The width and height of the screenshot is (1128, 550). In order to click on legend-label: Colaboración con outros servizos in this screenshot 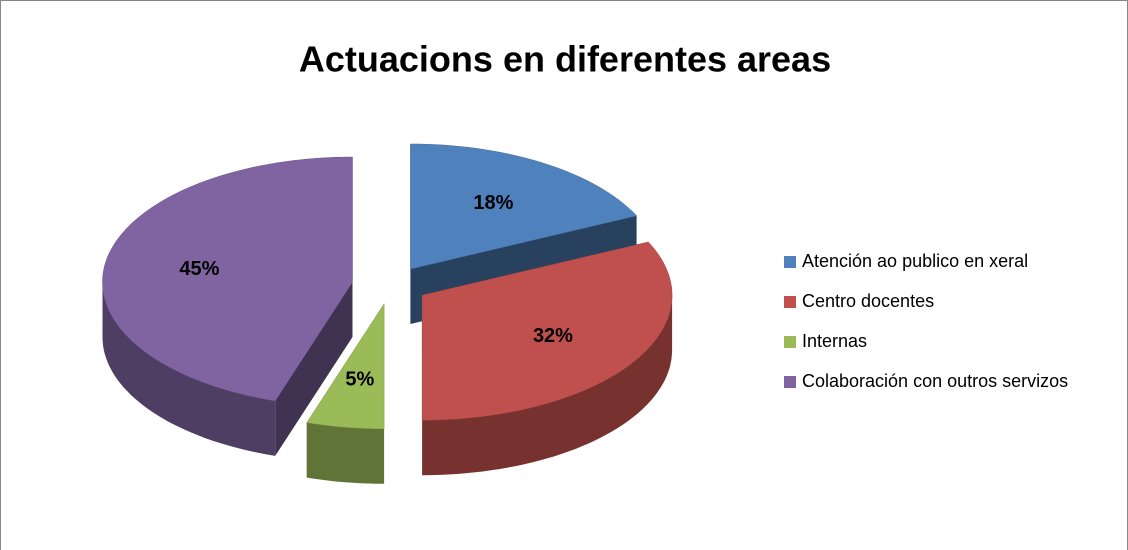, I will do `click(935, 381)`.